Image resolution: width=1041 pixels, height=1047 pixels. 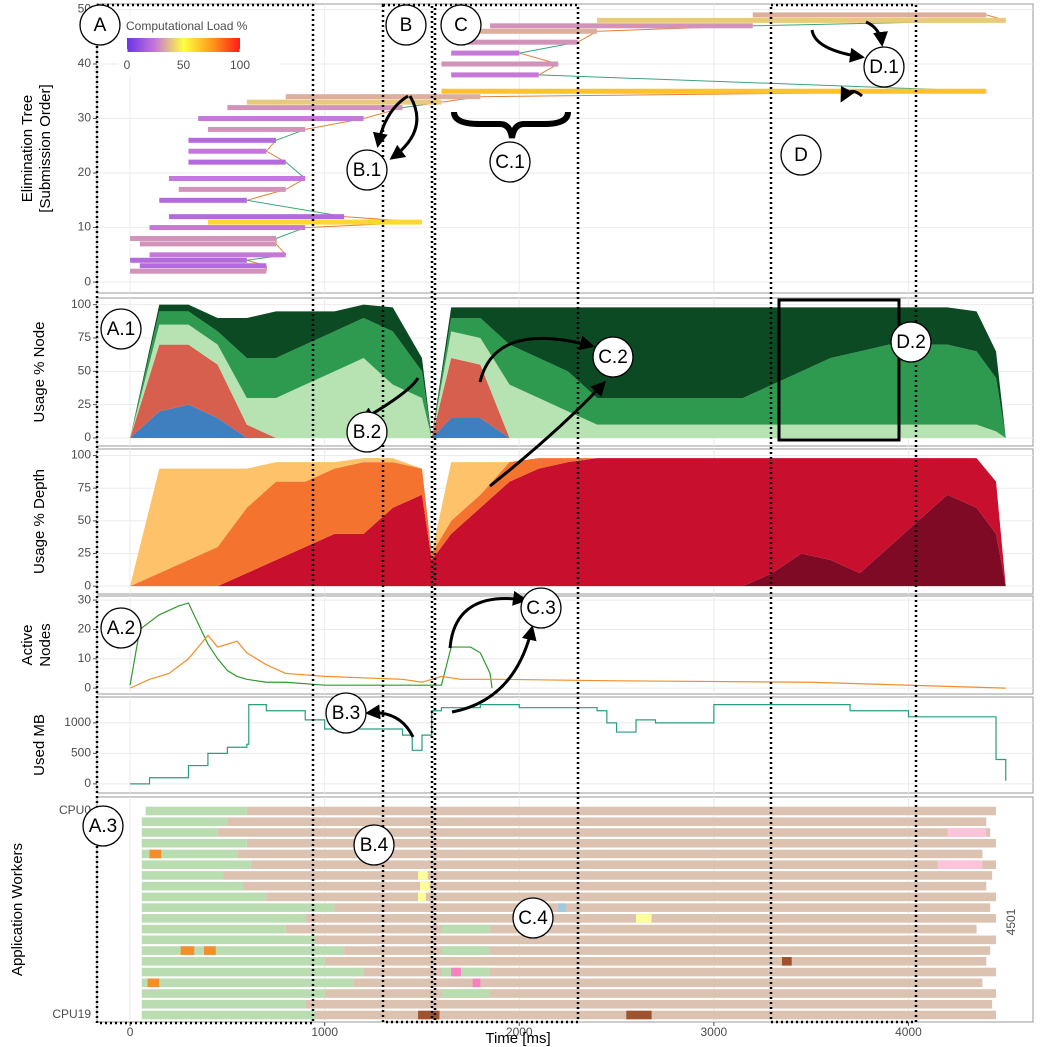 What do you see at coordinates (908, 1032) in the screenshot?
I see `x-tick-label: 4000` at bounding box center [908, 1032].